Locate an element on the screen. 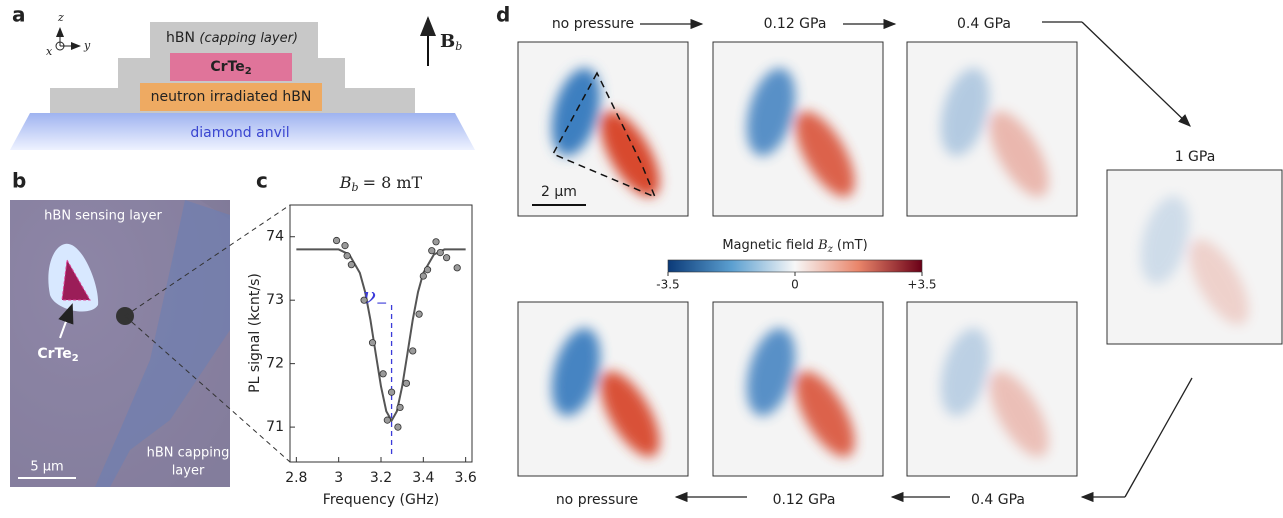 The width and height of the screenshot is (1283, 518). colorbar-tick-label: -3.5 is located at coordinates (667, 285).